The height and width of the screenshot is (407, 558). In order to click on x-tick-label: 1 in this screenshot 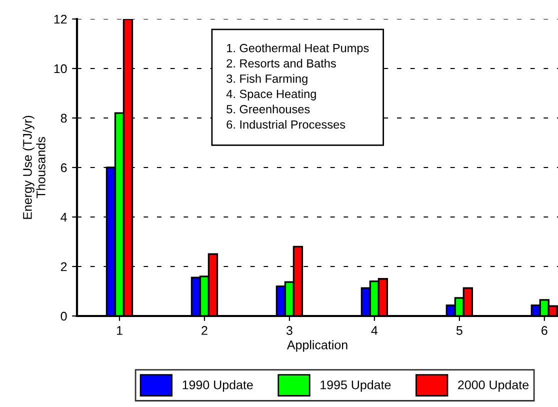, I will do `click(119, 330)`.